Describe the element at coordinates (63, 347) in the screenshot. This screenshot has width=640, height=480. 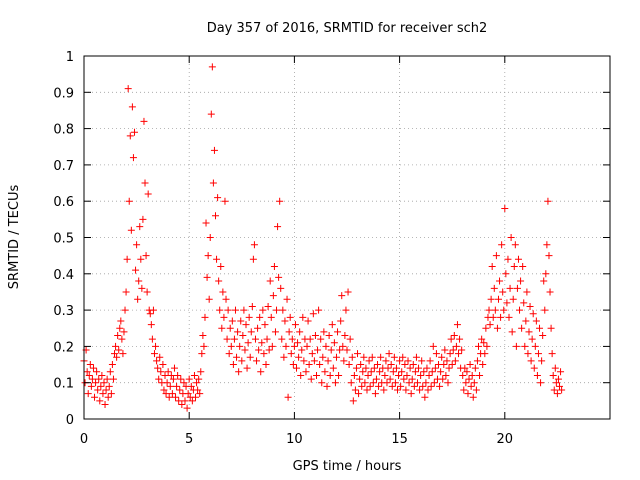
I see `y-tick-label: 0.2` at that location.